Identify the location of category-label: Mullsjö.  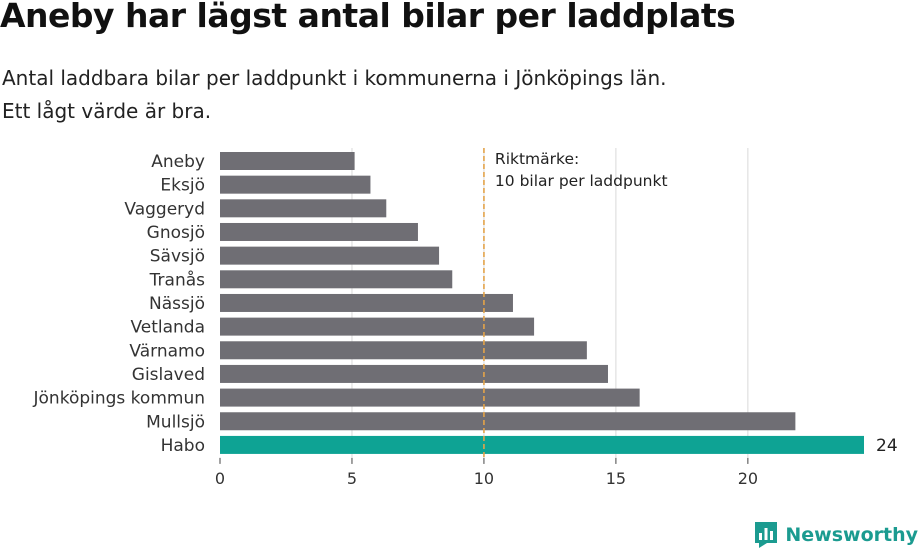
(175, 422).